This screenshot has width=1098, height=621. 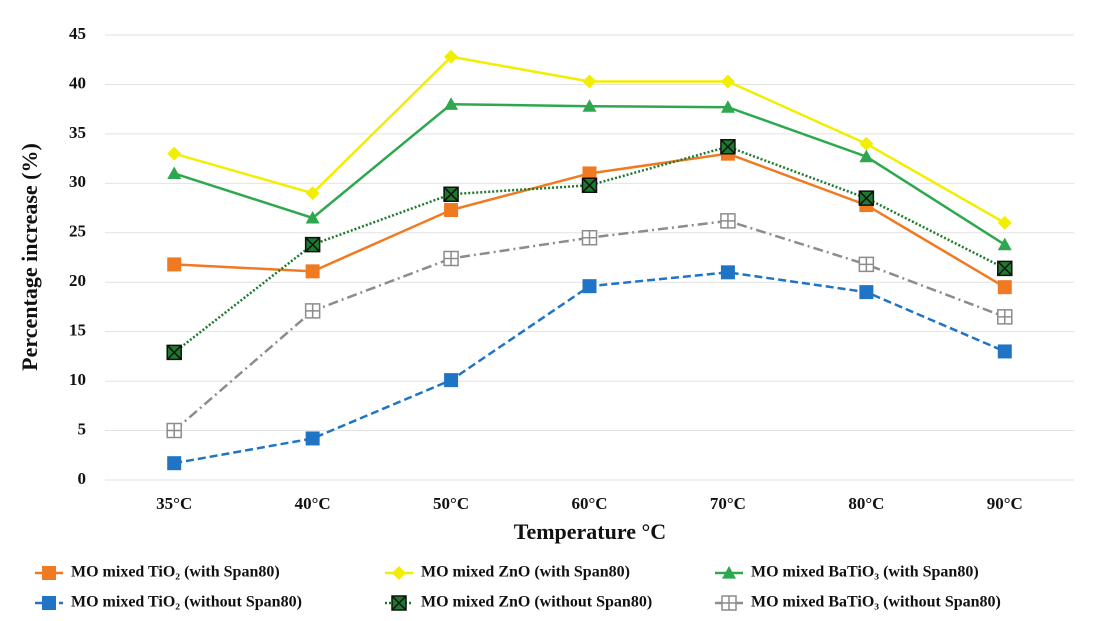 What do you see at coordinates (174, 503) in the screenshot?
I see `x-tick-label: 35°C` at bounding box center [174, 503].